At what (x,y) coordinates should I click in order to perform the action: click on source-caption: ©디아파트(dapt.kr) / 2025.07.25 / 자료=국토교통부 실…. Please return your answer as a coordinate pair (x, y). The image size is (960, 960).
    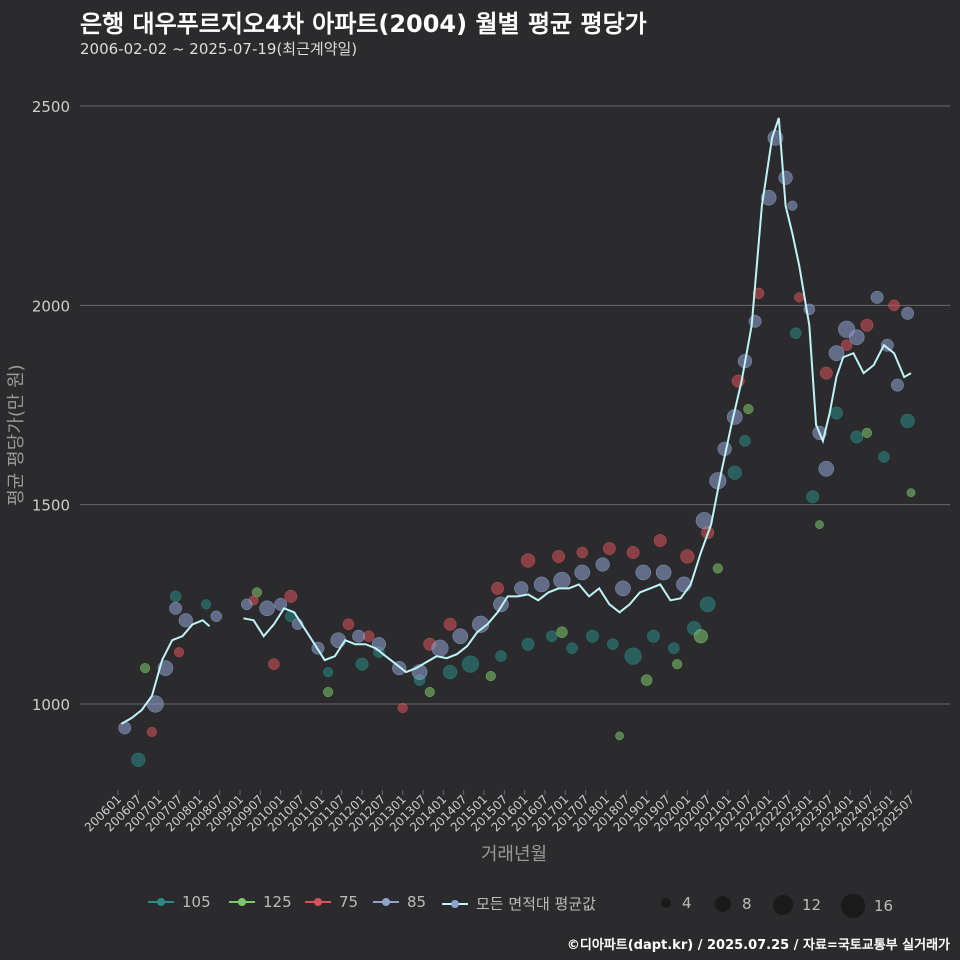
    Looking at the image, I should click on (758, 945).